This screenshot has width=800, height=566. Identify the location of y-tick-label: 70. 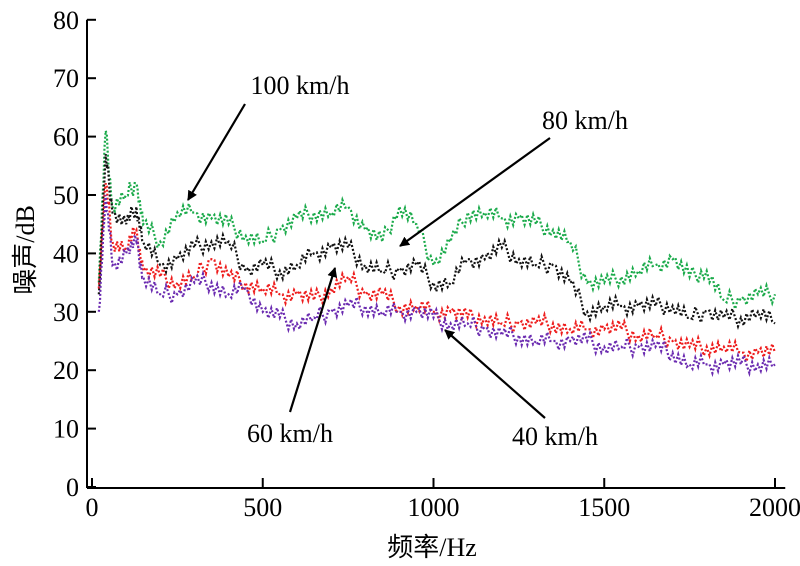
(66, 78).